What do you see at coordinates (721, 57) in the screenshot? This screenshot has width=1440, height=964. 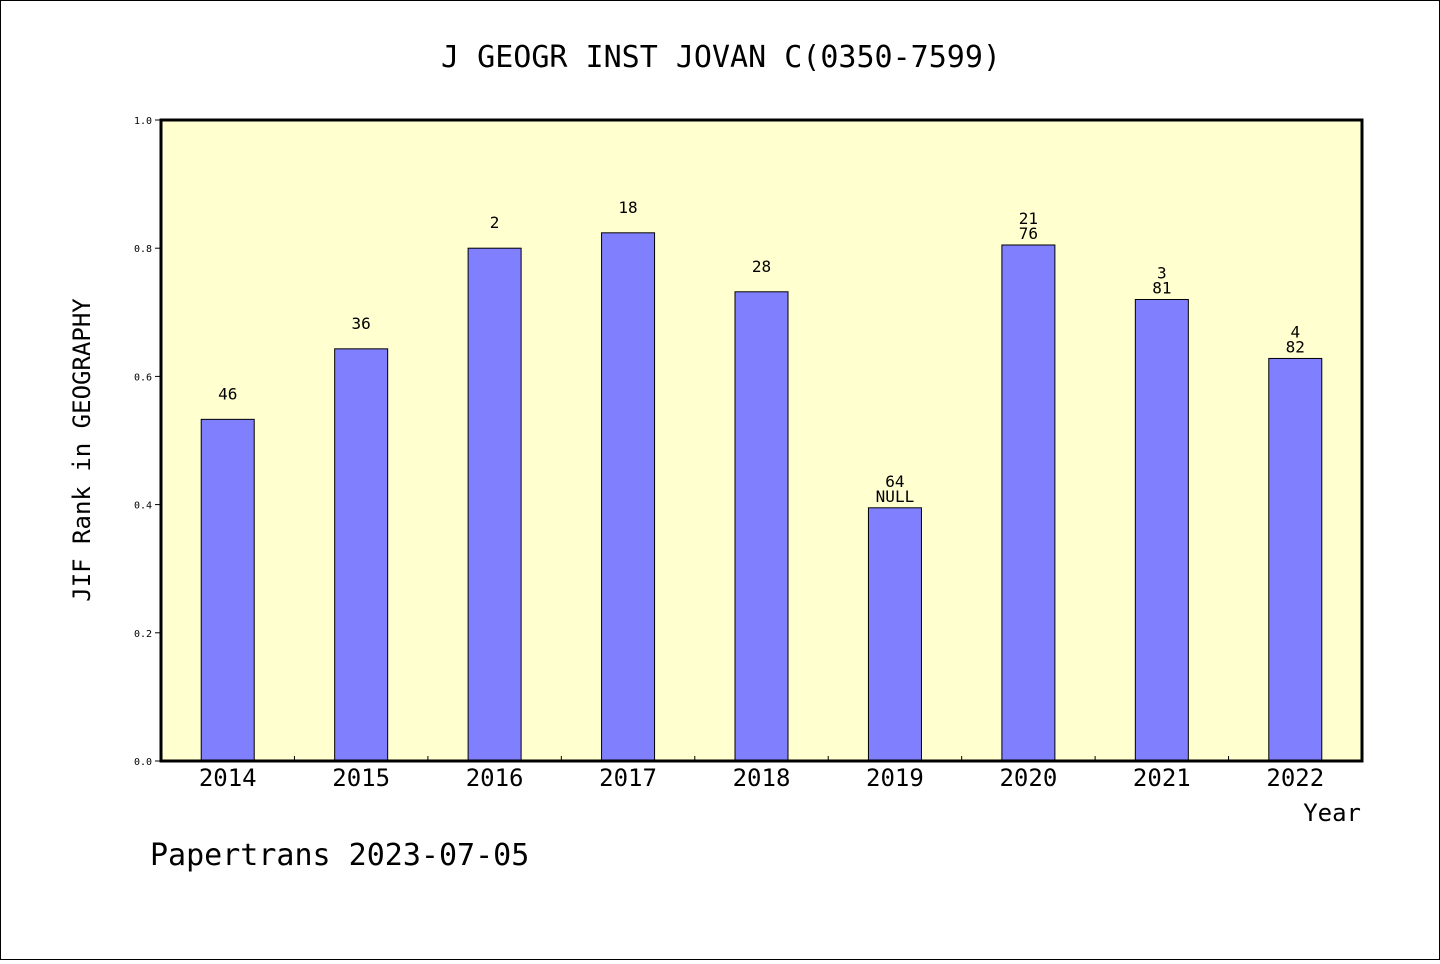 I see `chart-title: J GEOGR INST JOVAN C(0350-7599)` at bounding box center [721, 57].